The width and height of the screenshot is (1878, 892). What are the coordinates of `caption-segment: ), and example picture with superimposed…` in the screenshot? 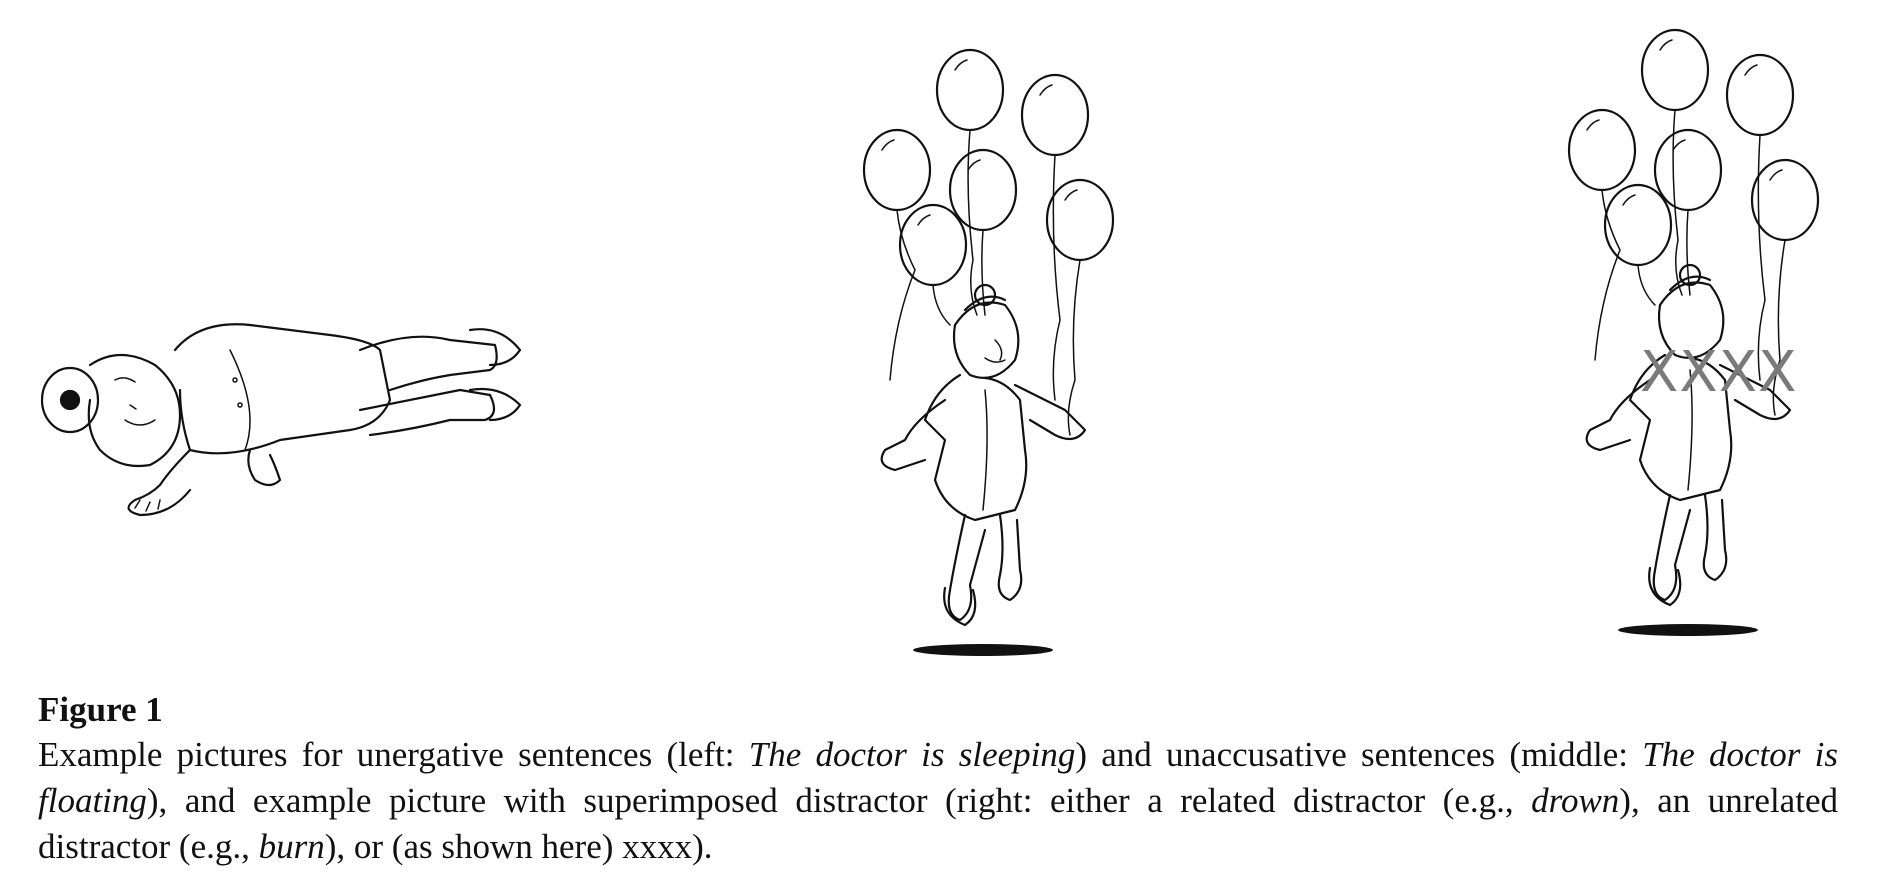 It's located at (839, 800).